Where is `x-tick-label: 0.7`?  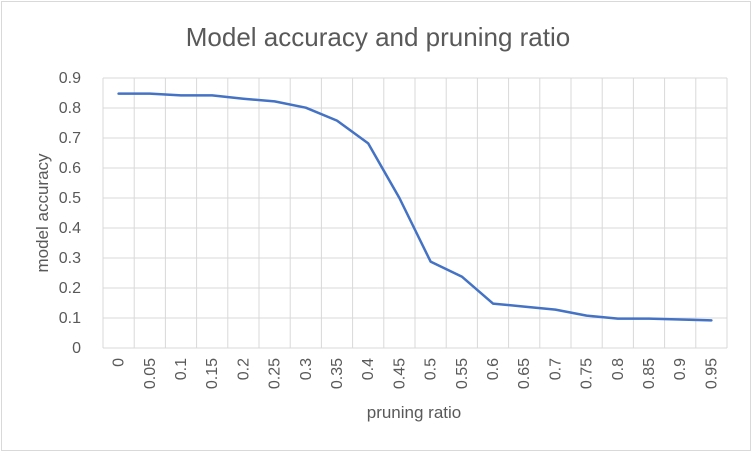
x-tick-label: 0.7 is located at coordinates (555, 369).